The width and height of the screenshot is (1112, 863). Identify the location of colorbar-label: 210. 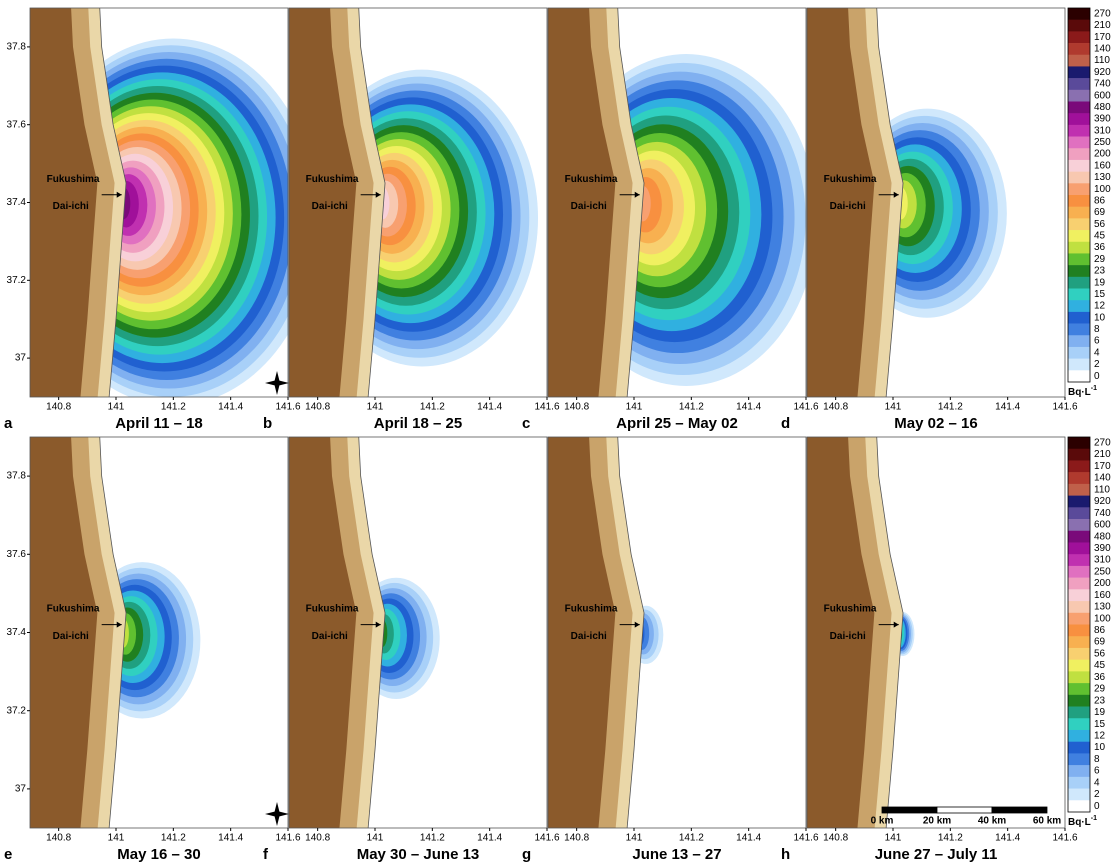
(1102, 25).